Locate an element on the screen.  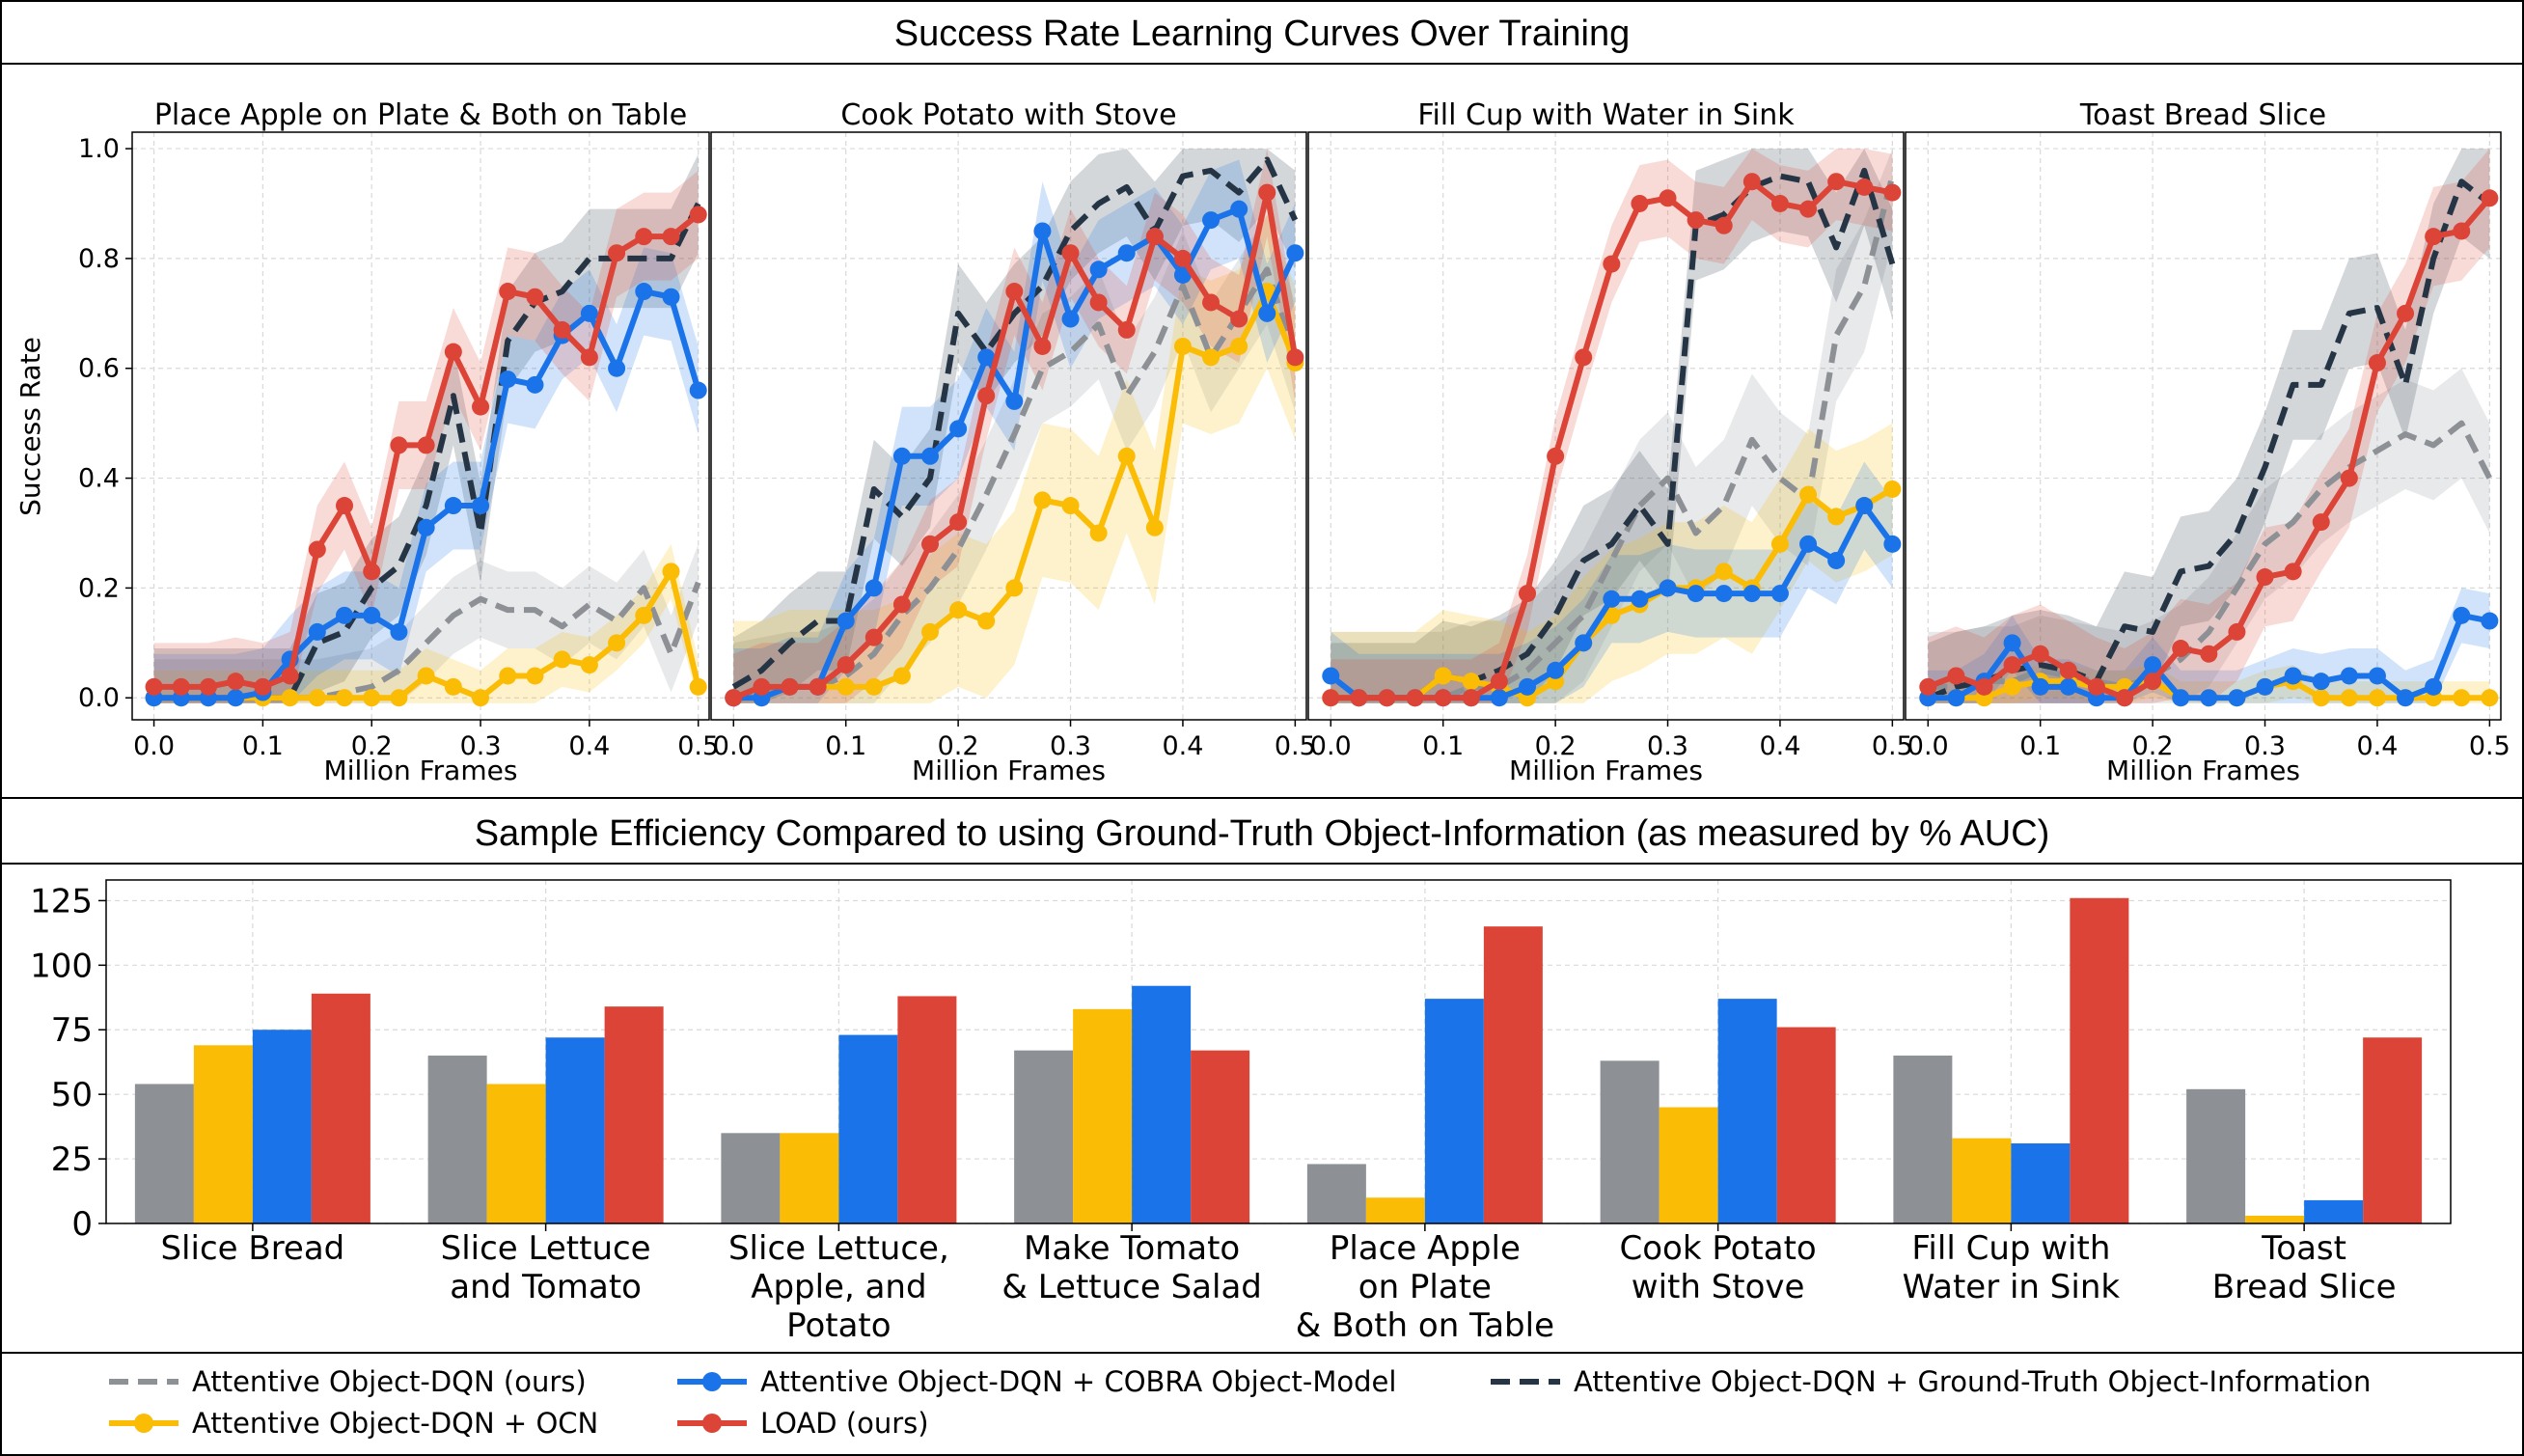
category-label: Place Apple is located at coordinates (1425, 1248).